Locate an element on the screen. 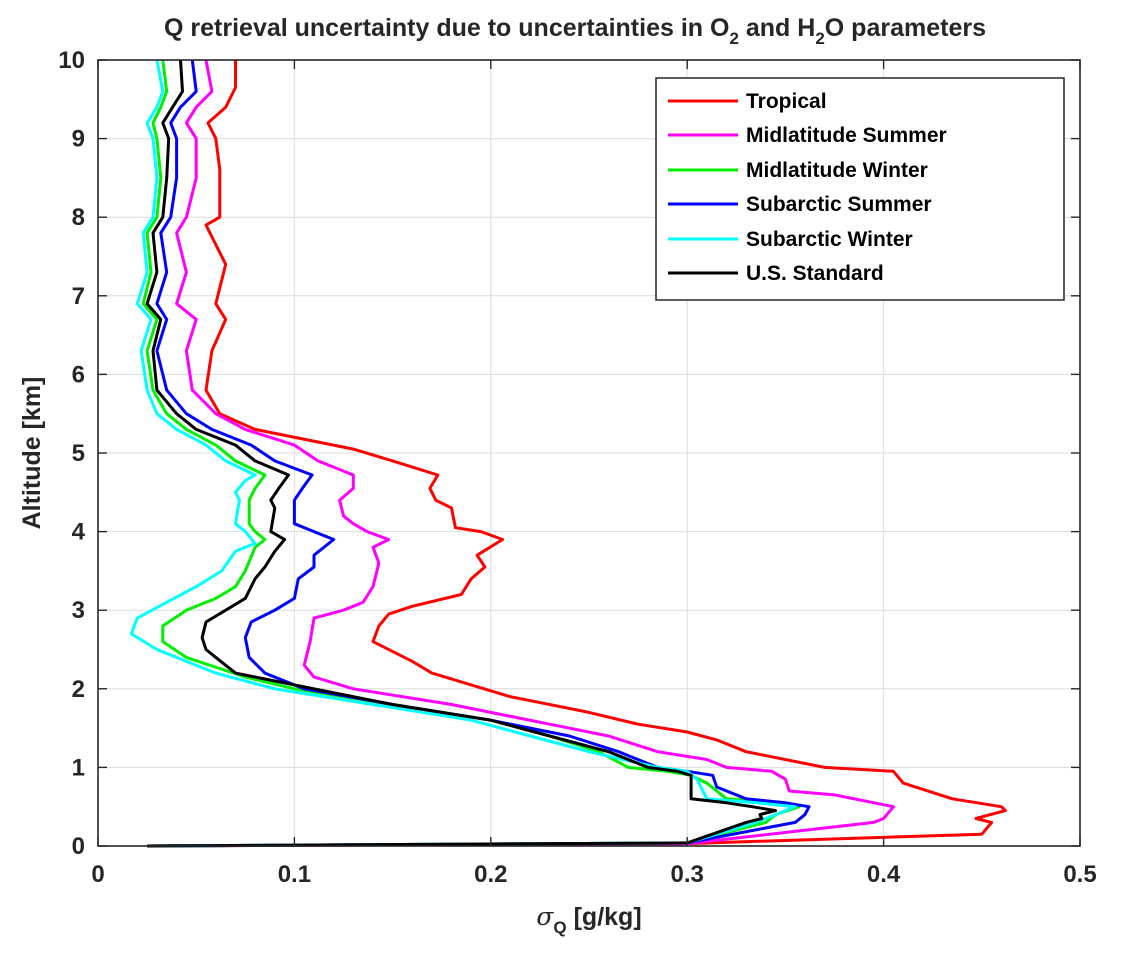 The height and width of the screenshot is (953, 1133). y-tick-label: 7 is located at coordinates (78, 296).